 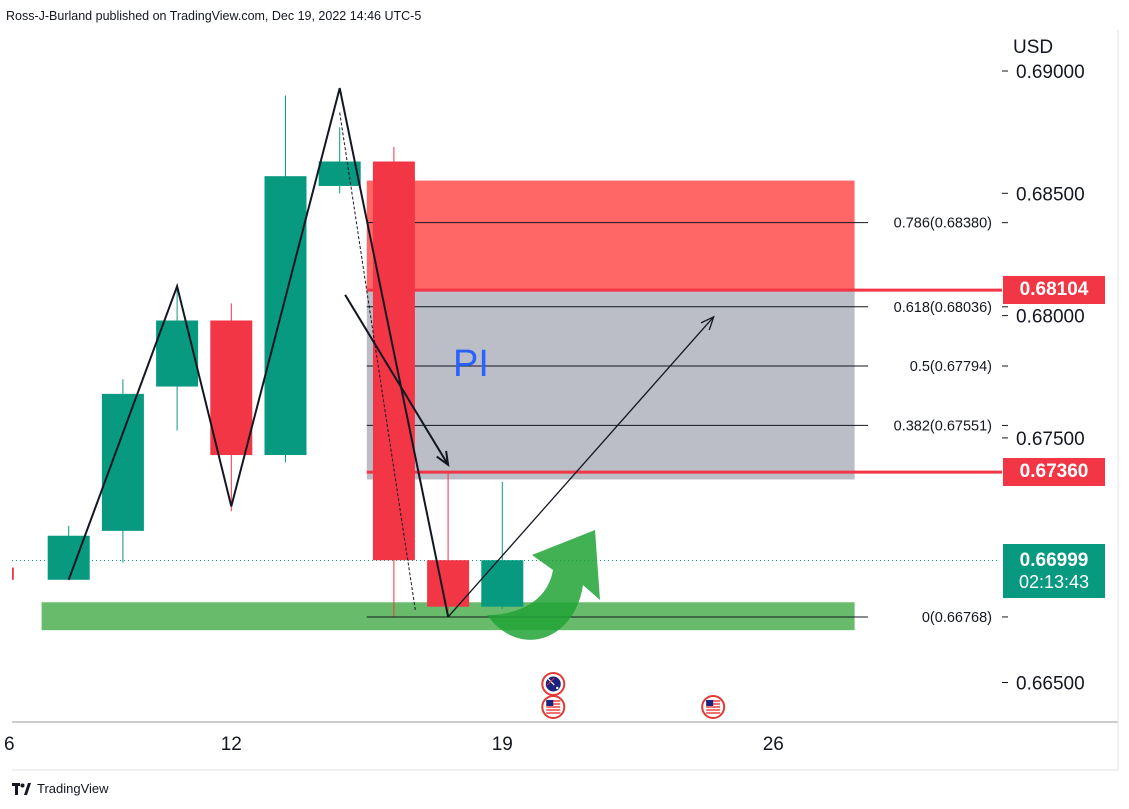 I want to click on current-price-label: 0.66999 02:13:43, so click(x=1054, y=571).